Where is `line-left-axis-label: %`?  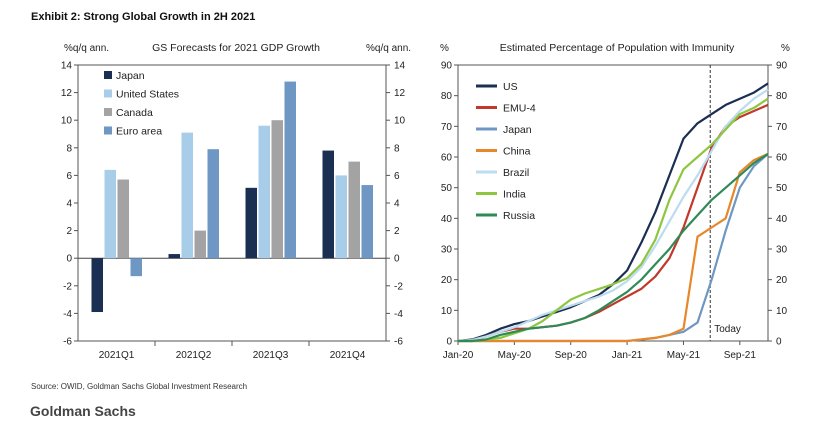
line-left-axis-label: % is located at coordinates (444, 48).